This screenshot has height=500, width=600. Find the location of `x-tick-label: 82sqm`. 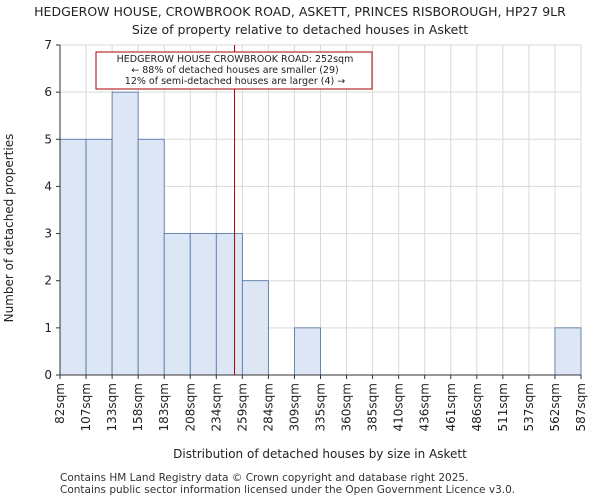

x-tick-label: 82sqm is located at coordinates (60, 403).